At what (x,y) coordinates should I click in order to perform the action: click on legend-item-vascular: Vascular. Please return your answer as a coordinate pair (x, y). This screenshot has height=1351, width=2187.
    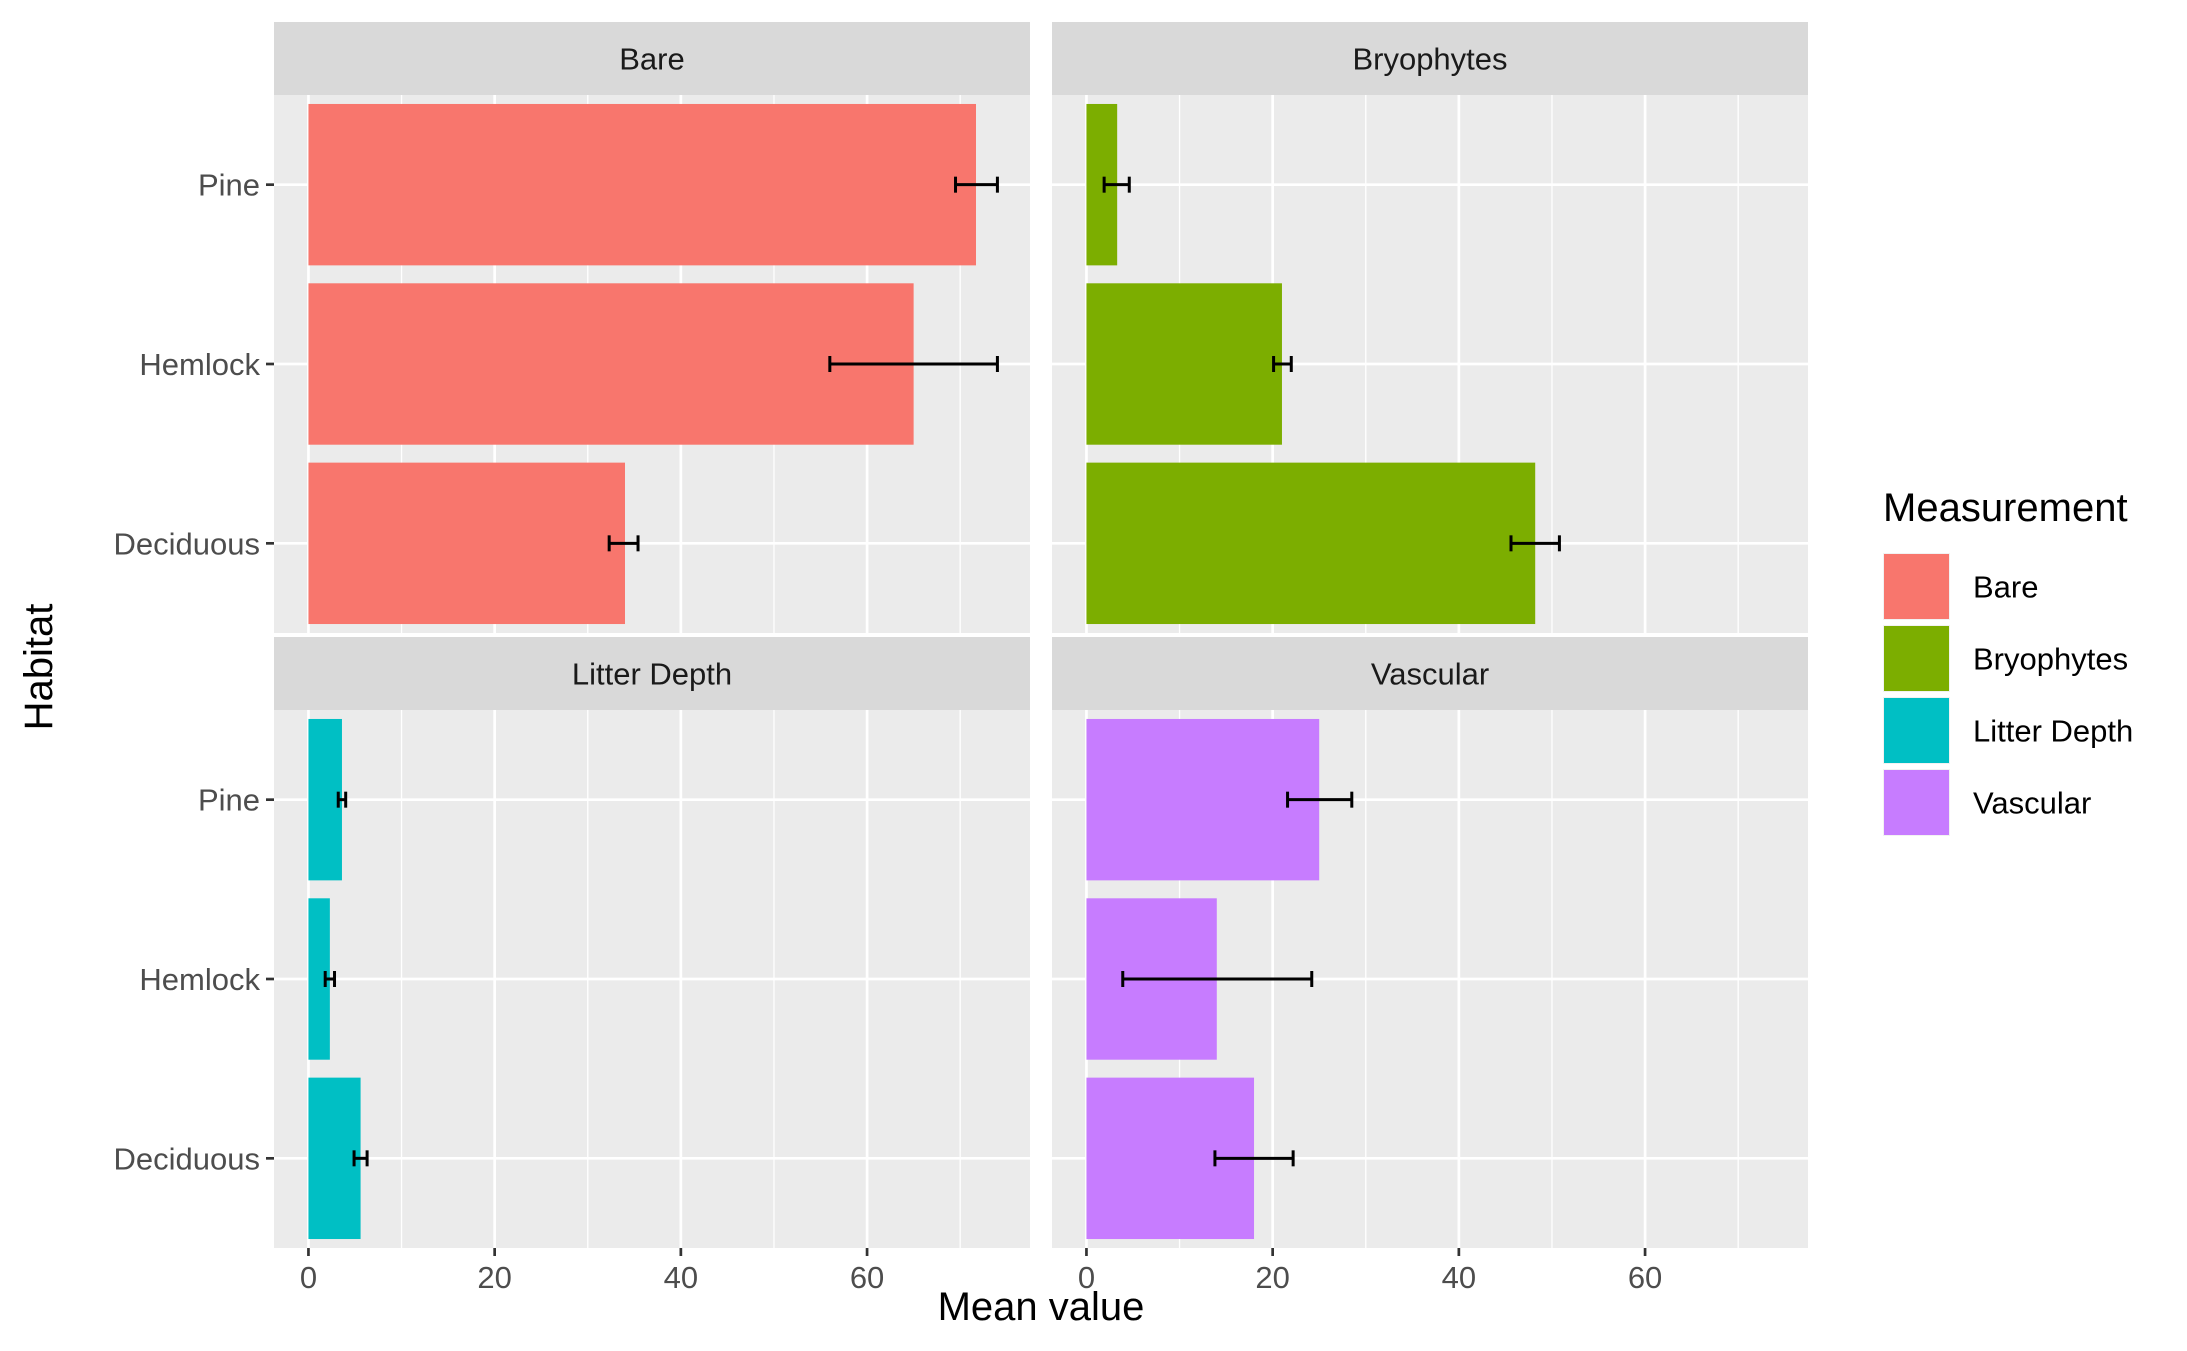
    Looking at the image, I should click on (1987, 802).